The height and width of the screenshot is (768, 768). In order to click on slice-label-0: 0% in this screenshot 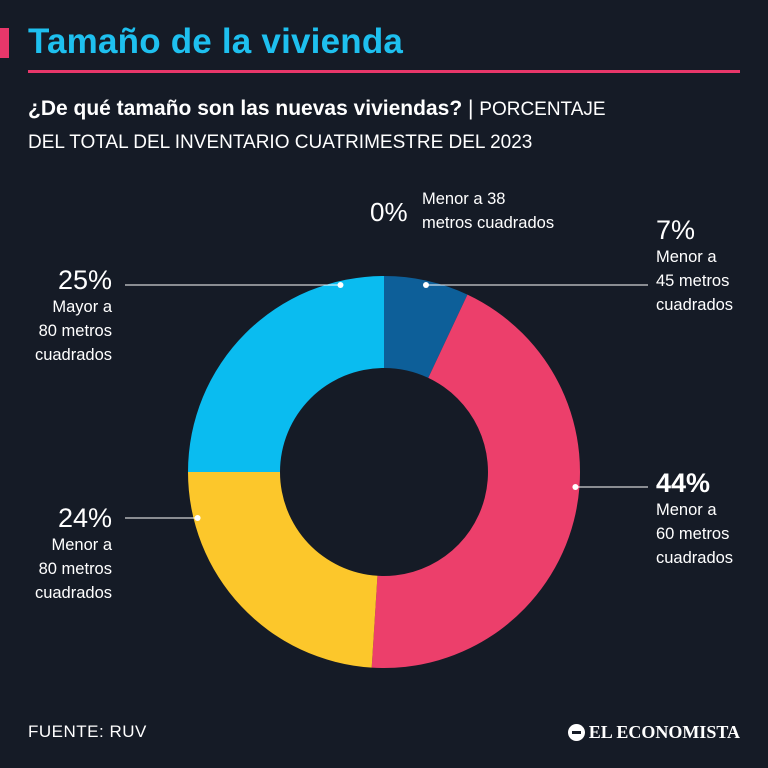, I will do `click(389, 212)`.